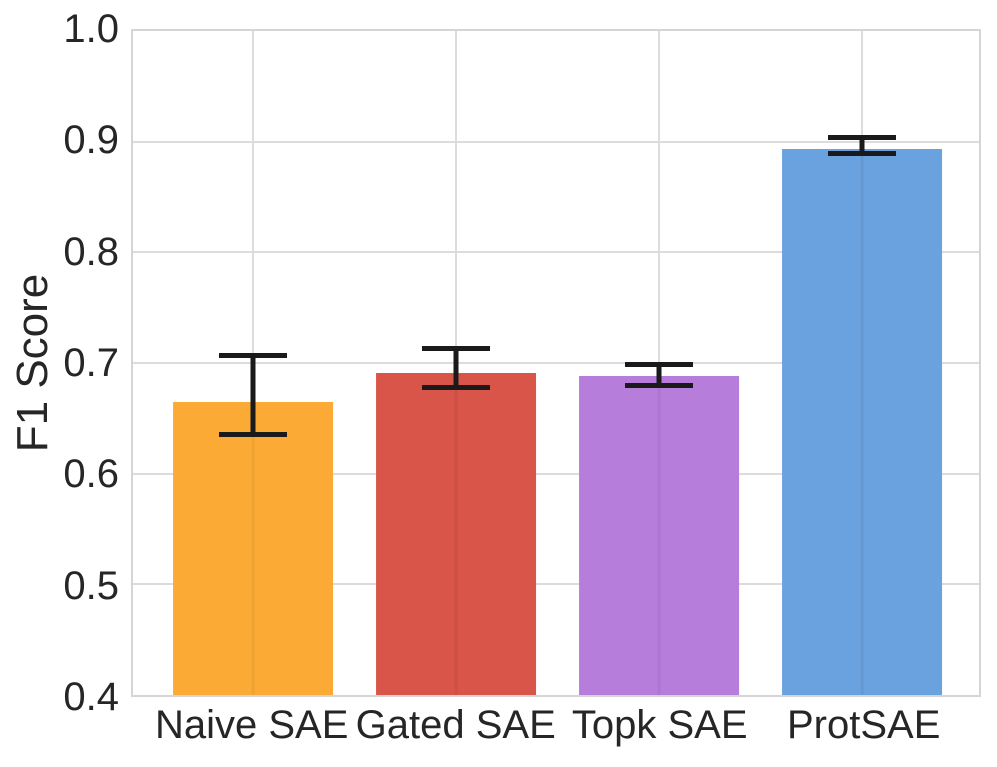 The width and height of the screenshot is (997, 767). Describe the element at coordinates (455, 725) in the screenshot. I see `x-tick-label-gated-sae: Gated SAE` at that location.